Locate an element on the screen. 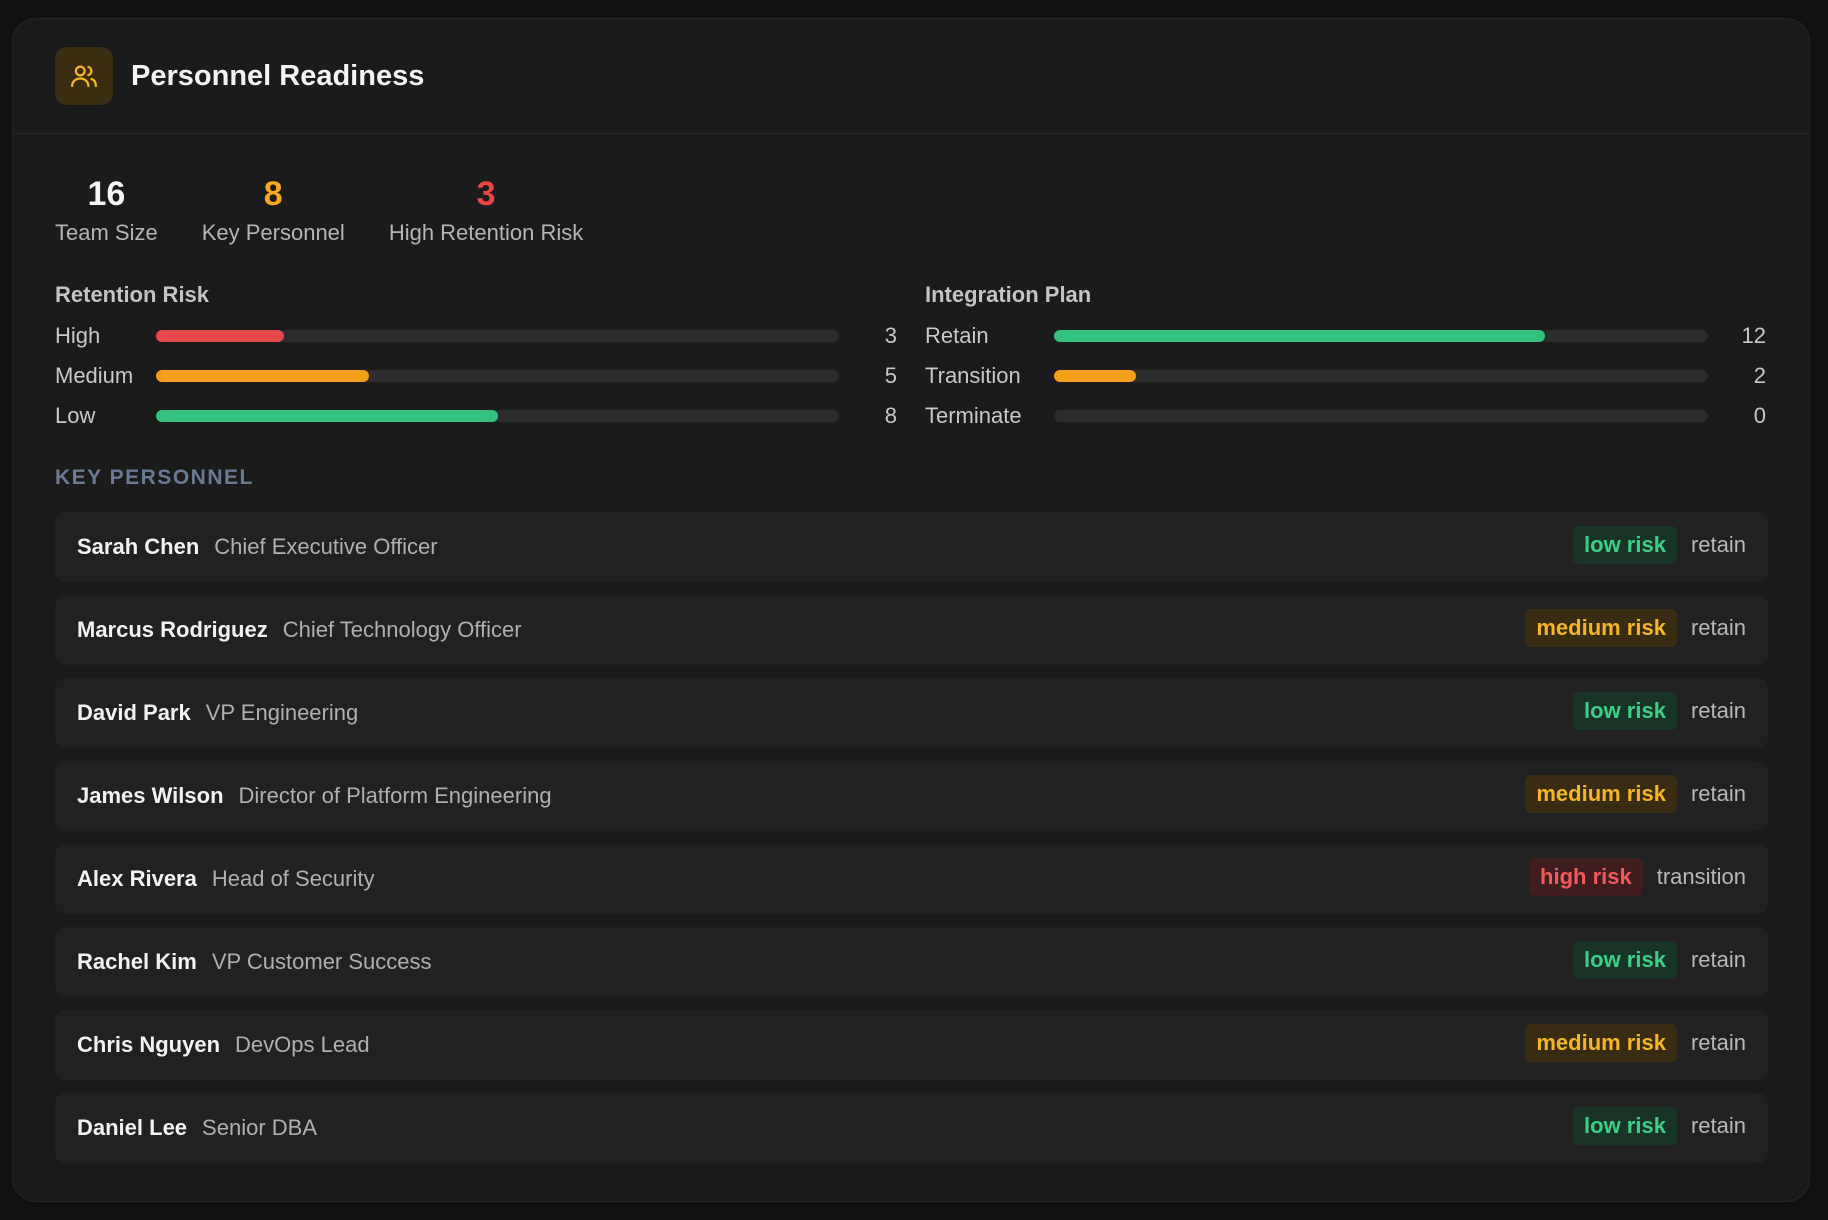 Image resolution: width=1828 pixels, height=1220 pixels. stat-value: 3 is located at coordinates (486, 194).